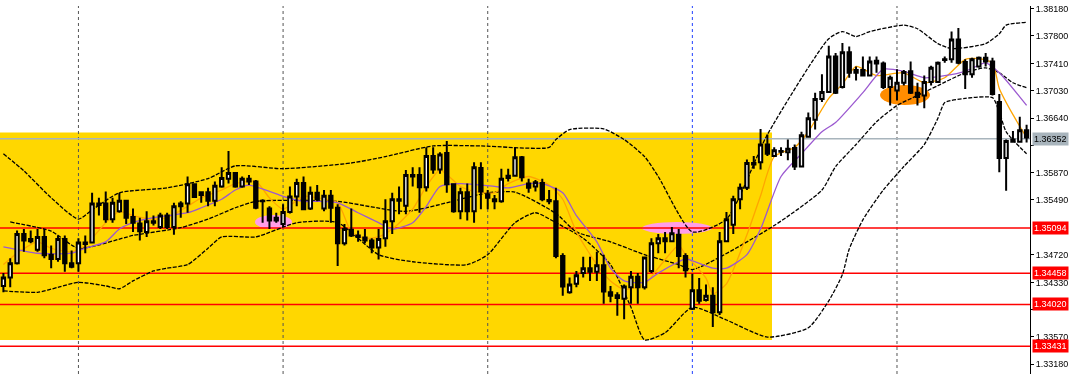  I want to click on y-tick-label: 1.36640, so click(1052, 118).